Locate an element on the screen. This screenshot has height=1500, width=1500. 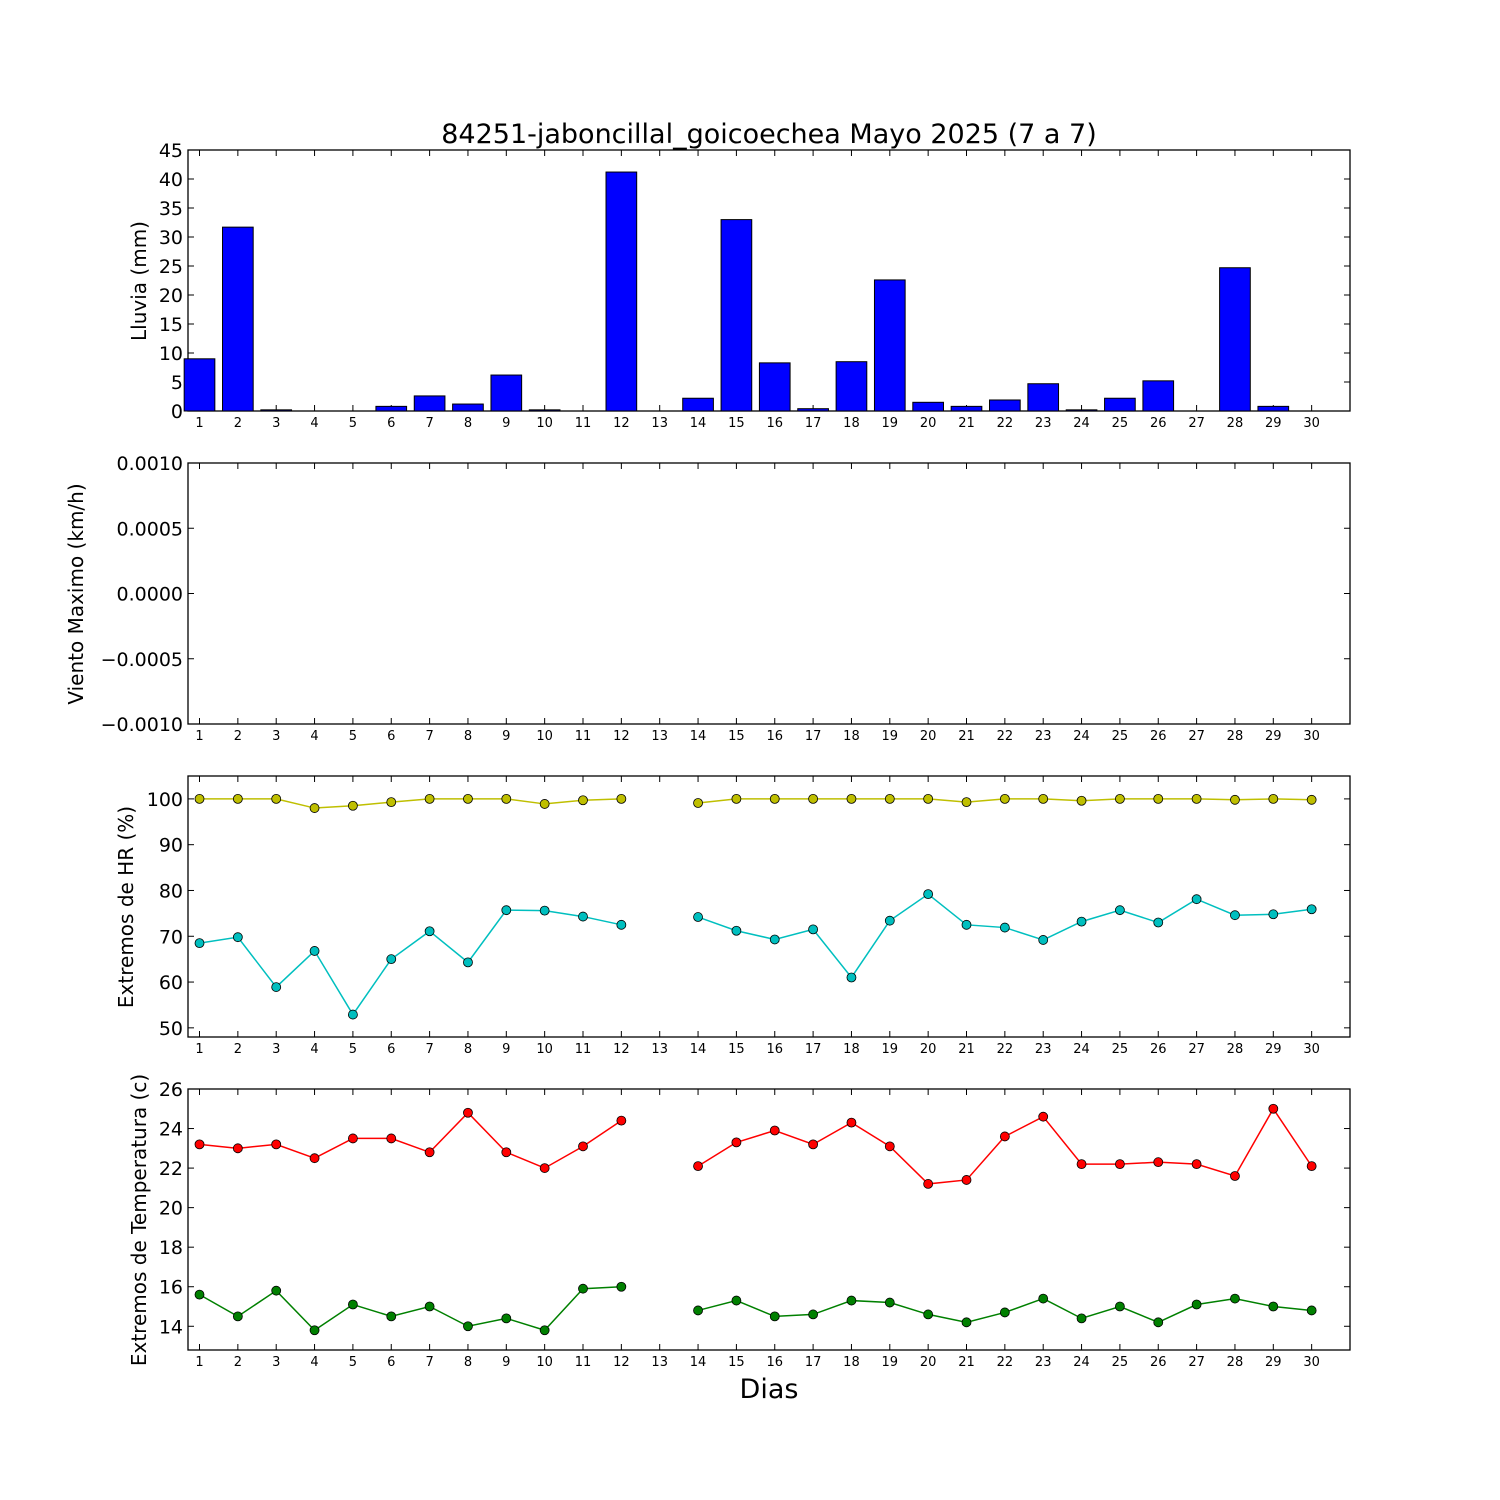
x-axis-label: Dias is located at coordinates (769, 1389).